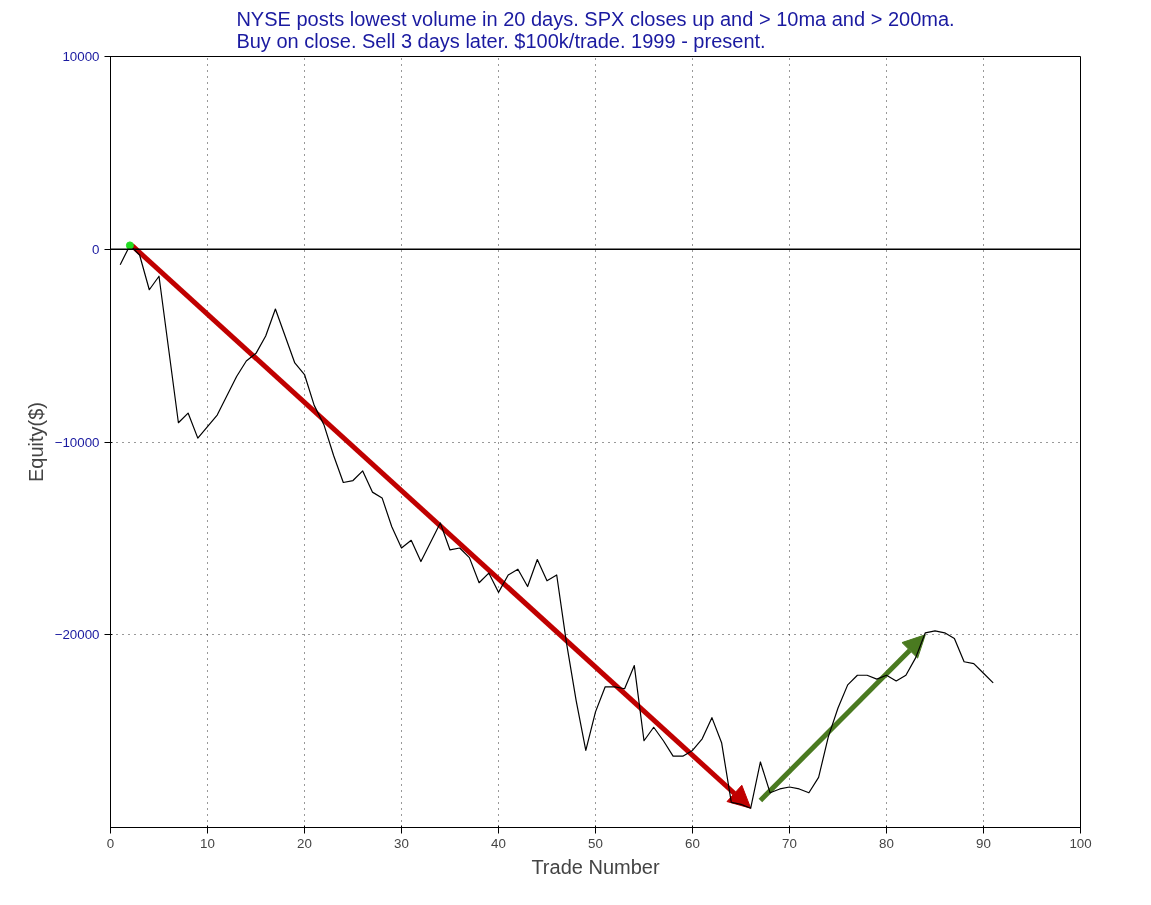  I want to click on x-tick-label: 20, so click(304, 843).